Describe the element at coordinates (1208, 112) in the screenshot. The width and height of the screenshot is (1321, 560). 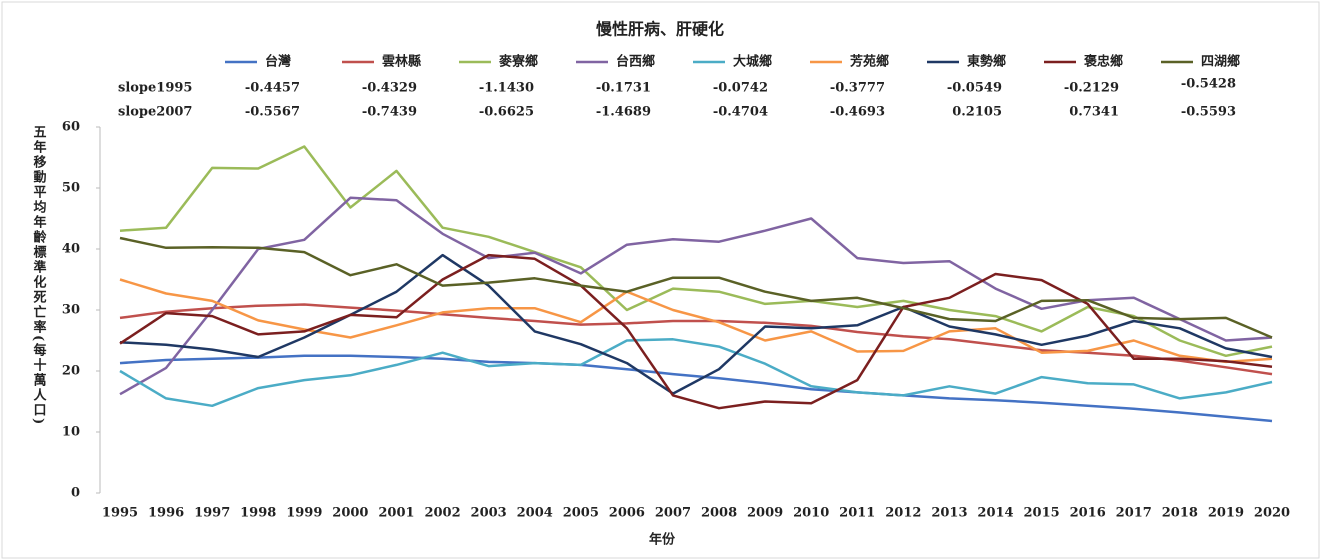
I see `slope-value: -0.5593` at that location.